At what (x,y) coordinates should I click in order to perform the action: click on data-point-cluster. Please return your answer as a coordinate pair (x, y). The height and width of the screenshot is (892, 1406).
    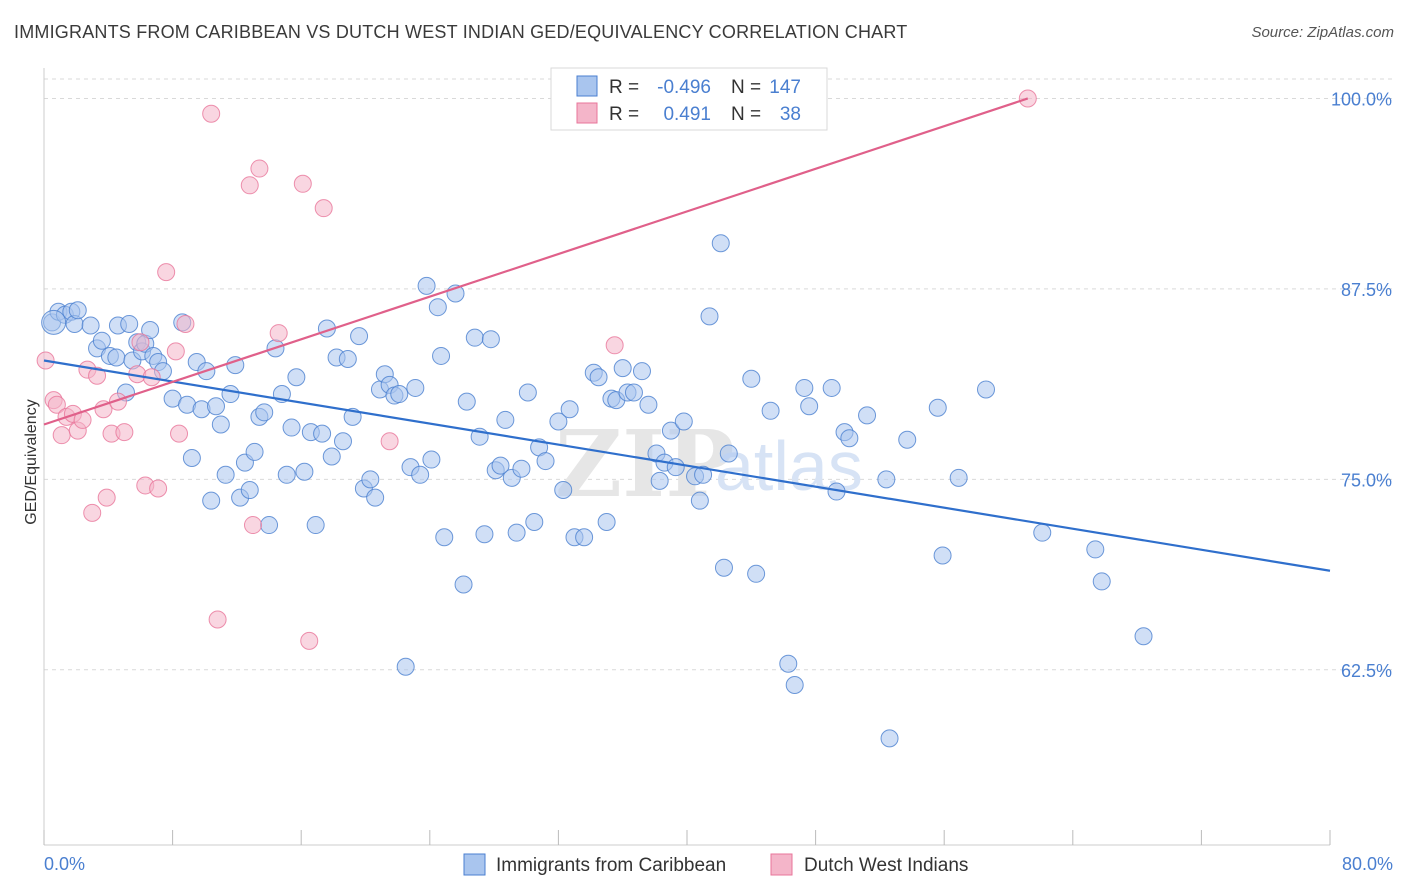
    Looking at the image, I should click on (54, 322).